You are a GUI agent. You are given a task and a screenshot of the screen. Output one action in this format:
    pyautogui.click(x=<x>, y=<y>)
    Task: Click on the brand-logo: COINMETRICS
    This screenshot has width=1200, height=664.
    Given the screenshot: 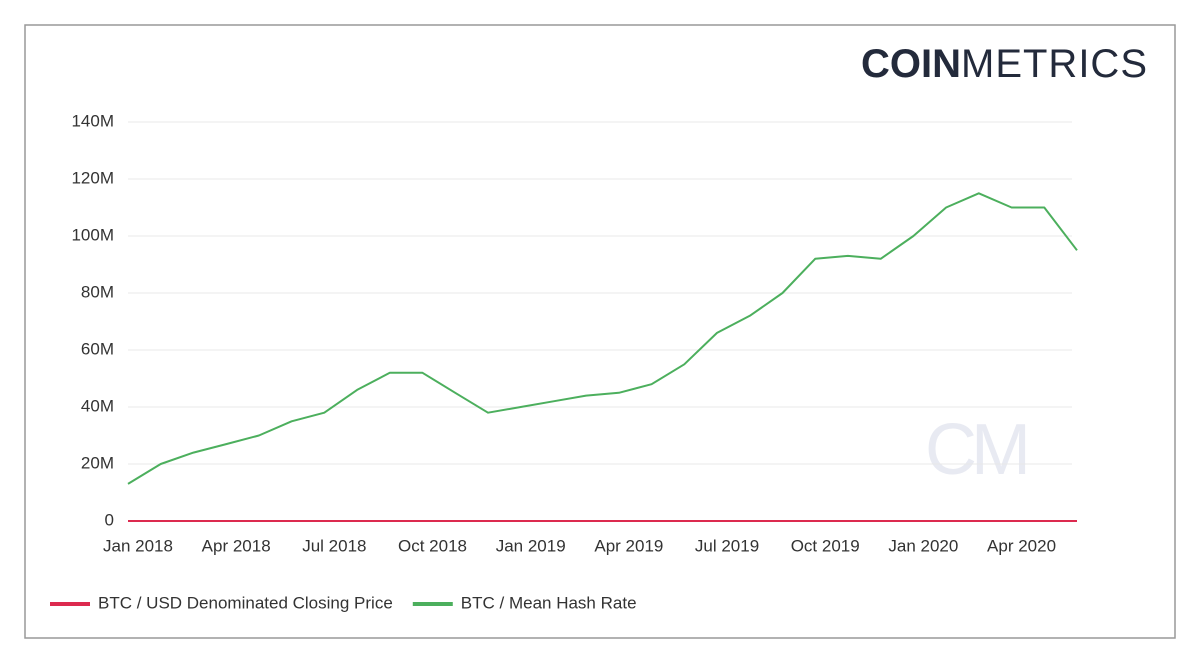 What is the action you would take?
    pyautogui.click(x=1004, y=64)
    